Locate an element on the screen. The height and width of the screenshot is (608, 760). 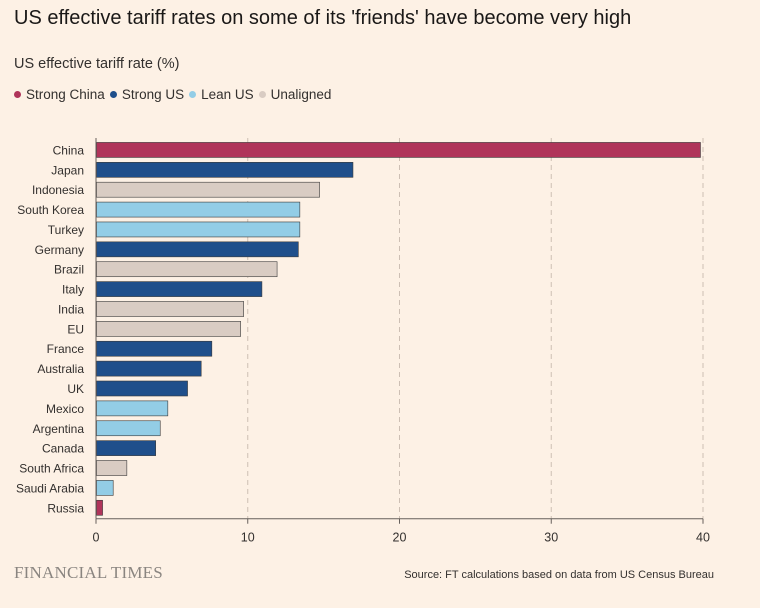
category-label: Germany is located at coordinates (59, 250).